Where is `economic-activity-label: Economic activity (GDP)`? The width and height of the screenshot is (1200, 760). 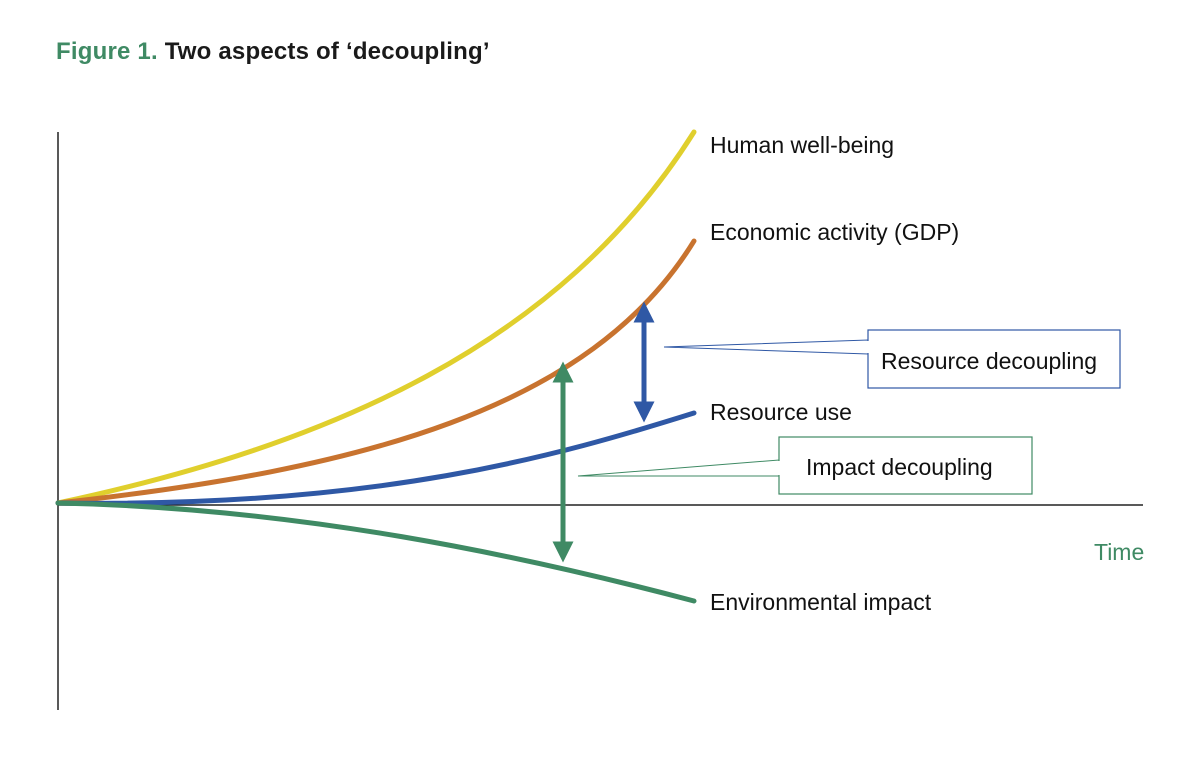 economic-activity-label: Economic activity (GDP) is located at coordinates (834, 232).